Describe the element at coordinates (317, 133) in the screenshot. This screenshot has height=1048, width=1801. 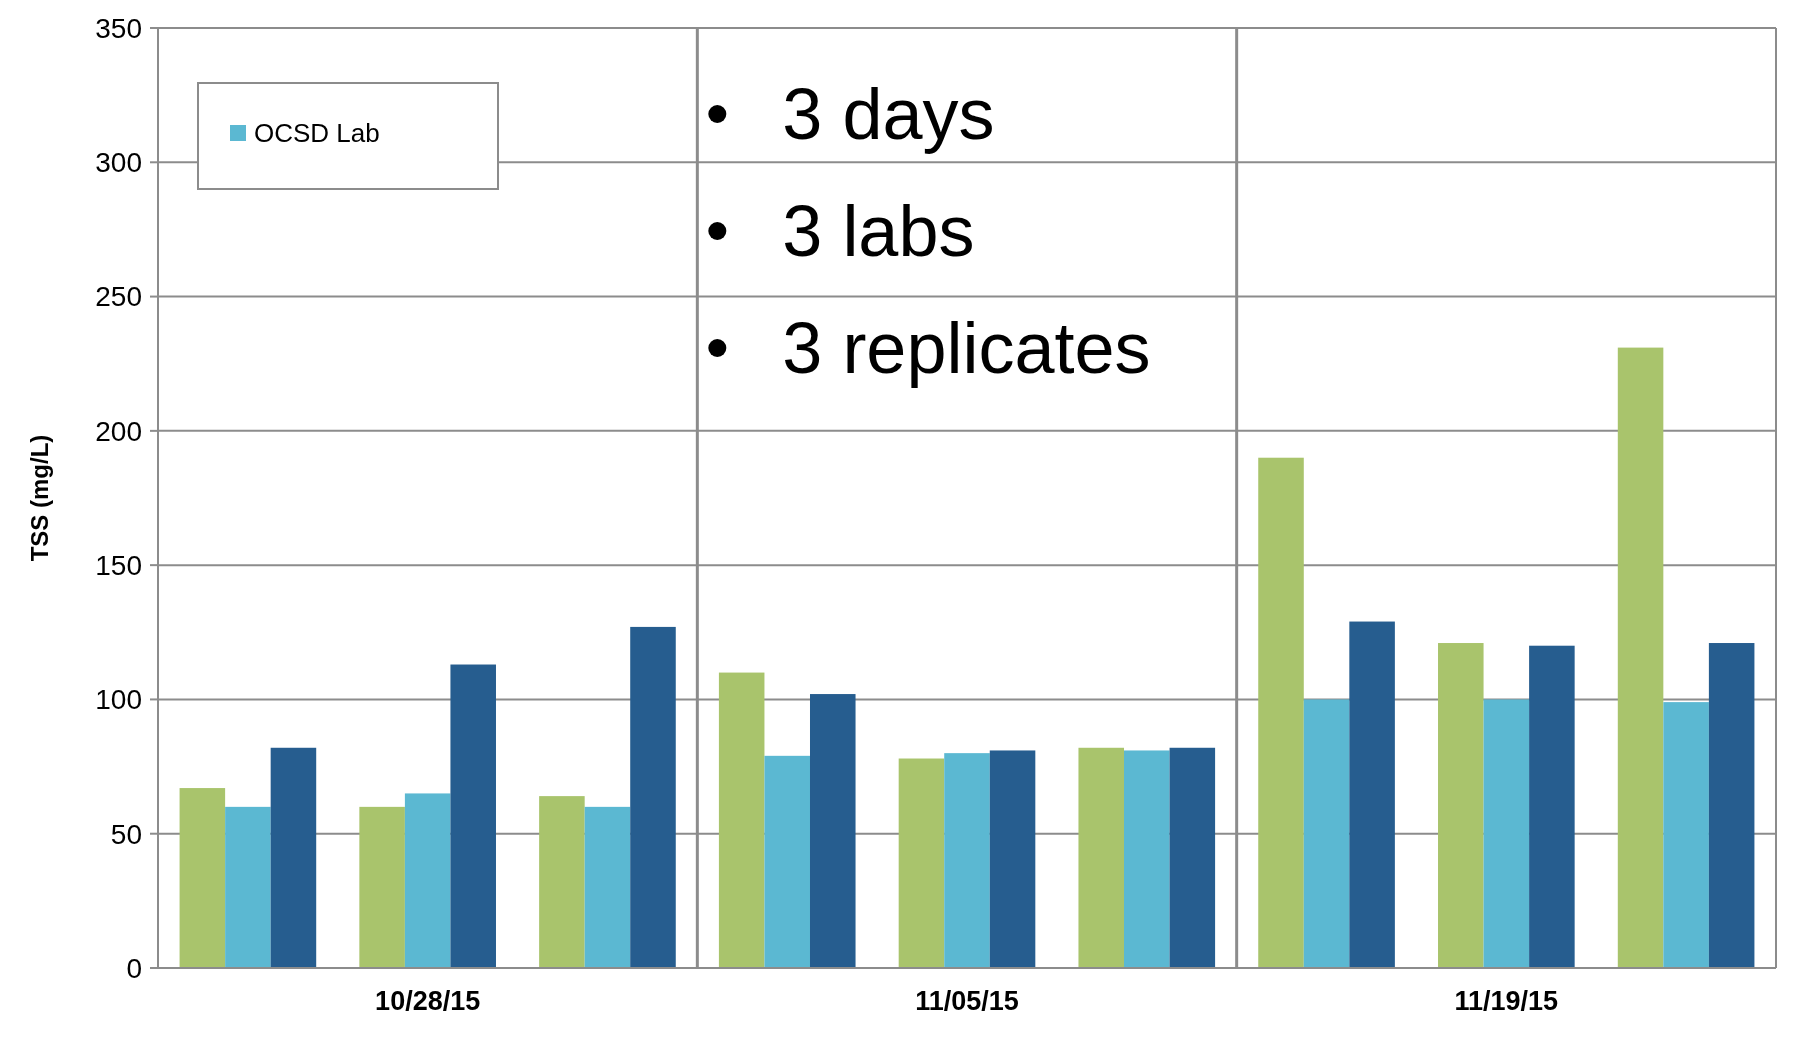
I see `legend-label: OCSD Lab` at that location.